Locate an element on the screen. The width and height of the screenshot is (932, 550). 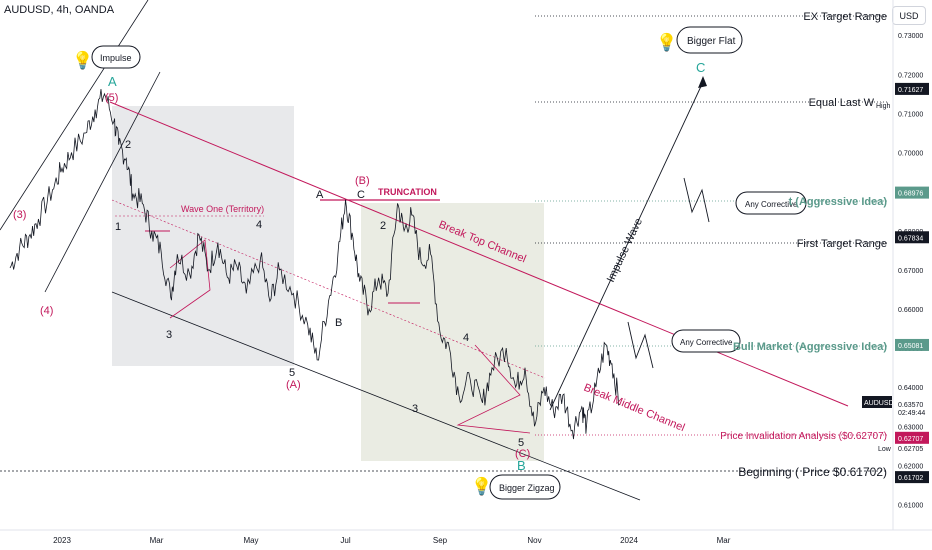
wave-label-B-bottom: B is located at coordinates (521, 465).